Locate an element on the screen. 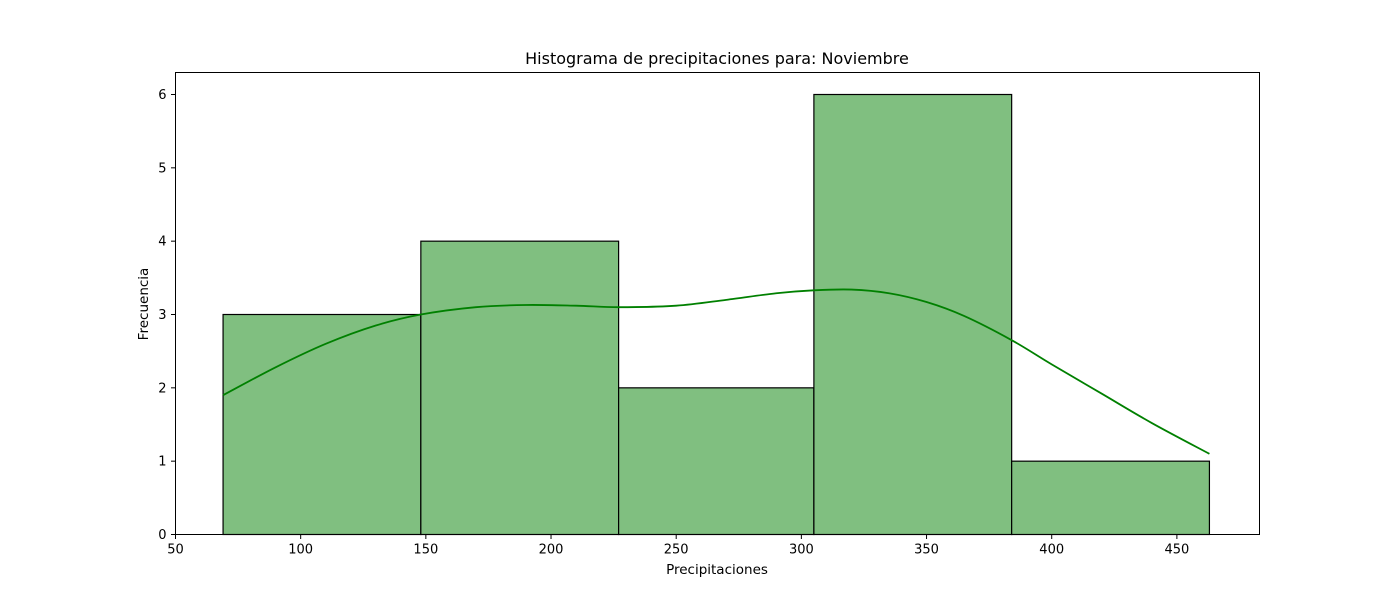  x-tick-label: 150 is located at coordinates (425, 550).